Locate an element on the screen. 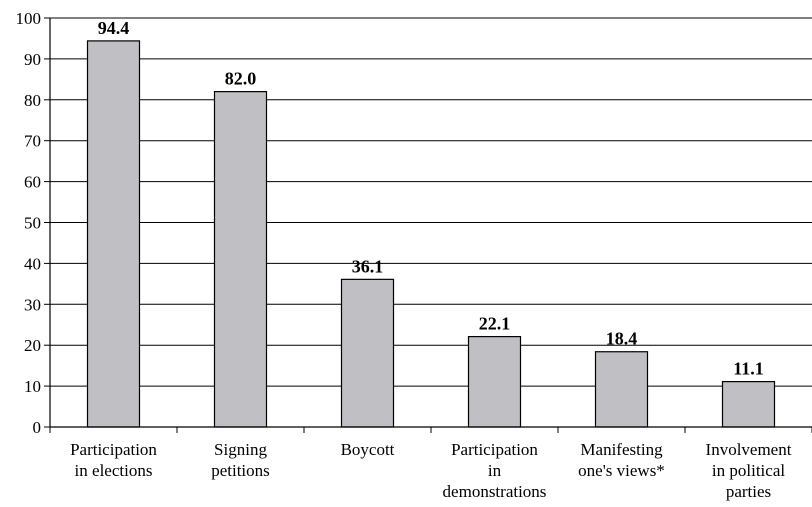  data-label: 36.1 is located at coordinates (368, 266).